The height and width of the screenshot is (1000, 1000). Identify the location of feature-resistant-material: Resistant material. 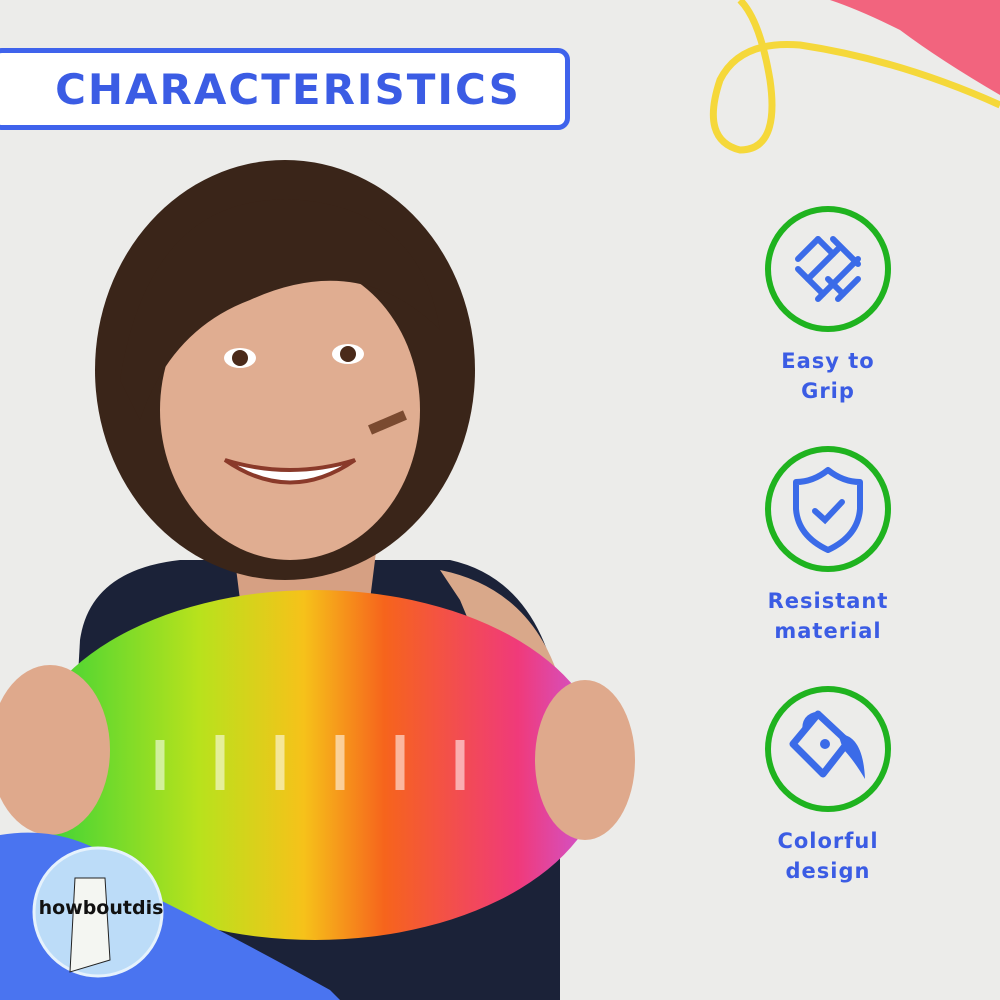
(828, 546).